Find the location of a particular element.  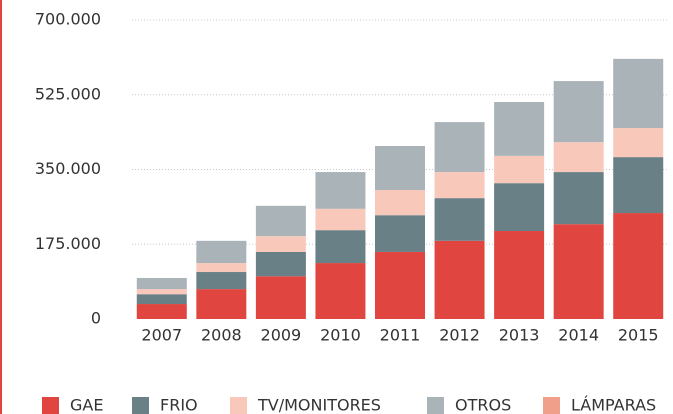

legend-label: LÁMPARAS is located at coordinates (613, 405).